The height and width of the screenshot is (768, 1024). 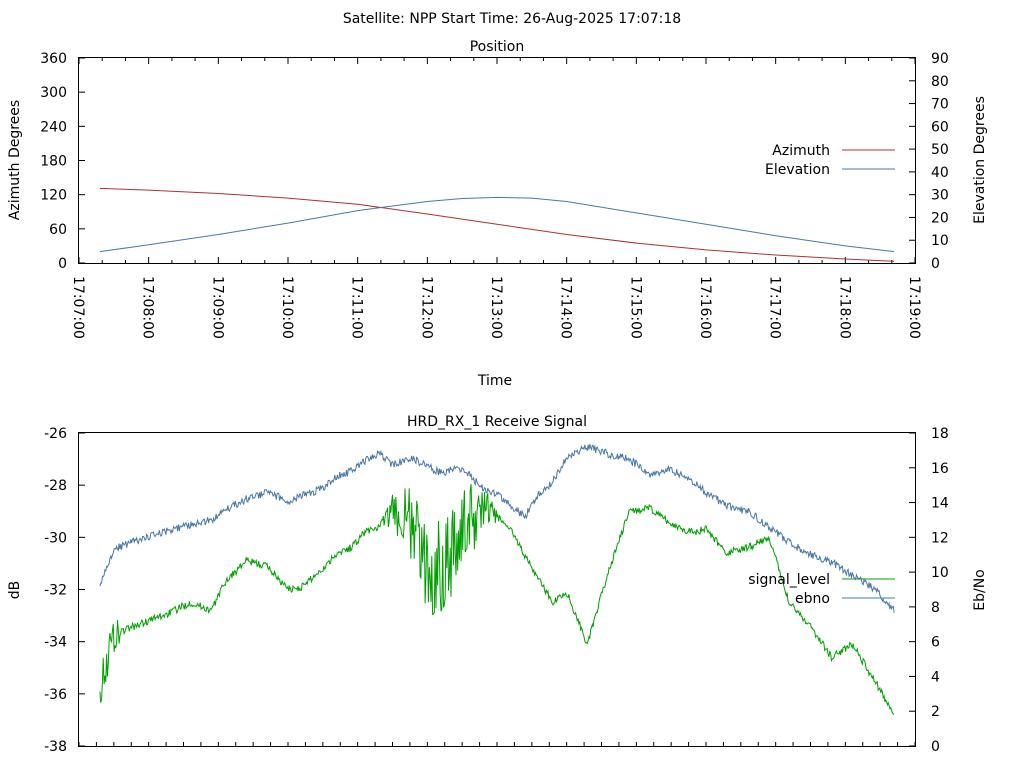 I want to click on position-x-axis-label: Time, so click(x=494, y=381).